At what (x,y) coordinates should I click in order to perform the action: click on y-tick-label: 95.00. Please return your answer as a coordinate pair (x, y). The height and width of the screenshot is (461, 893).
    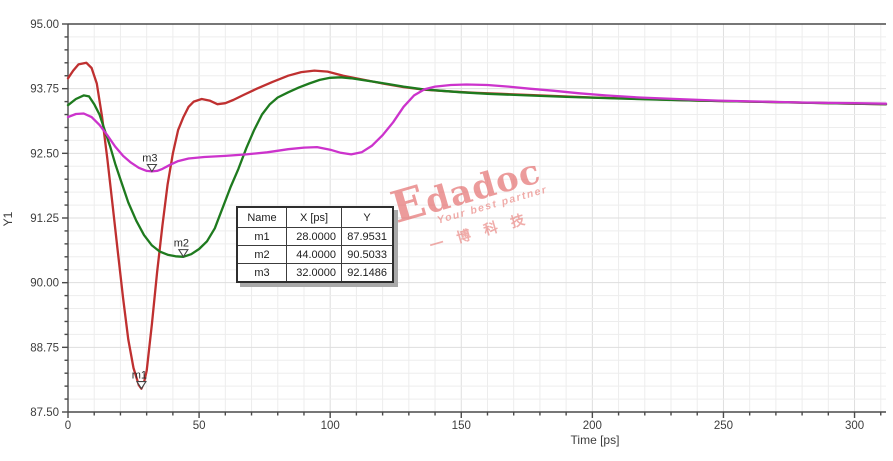
    Looking at the image, I should click on (44, 25).